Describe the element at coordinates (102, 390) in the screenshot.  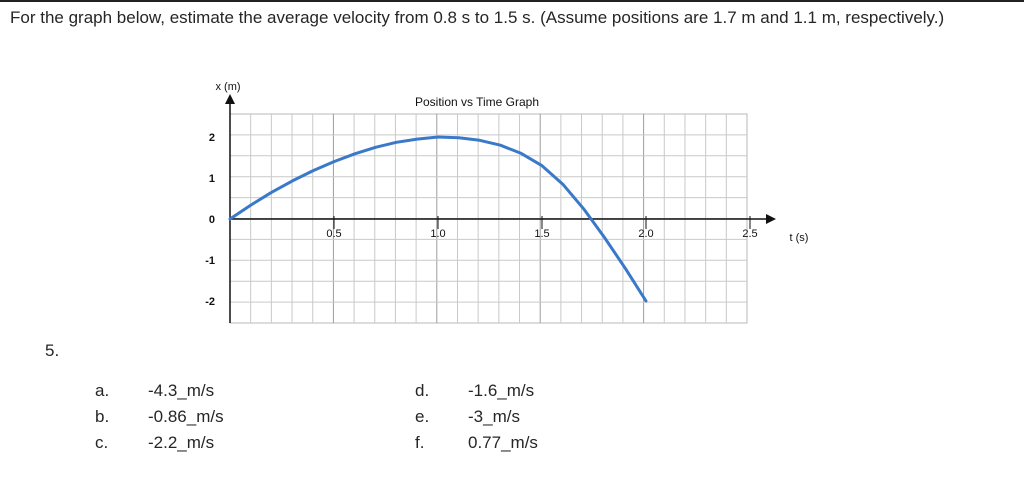
I see `option-a-letter: a.` at that location.